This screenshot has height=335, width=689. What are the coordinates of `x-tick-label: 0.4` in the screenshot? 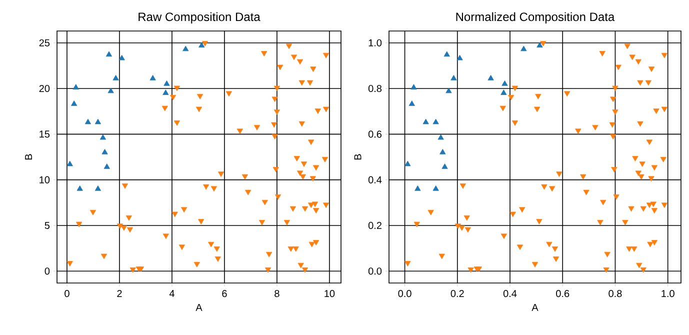 It's located at (510, 294).